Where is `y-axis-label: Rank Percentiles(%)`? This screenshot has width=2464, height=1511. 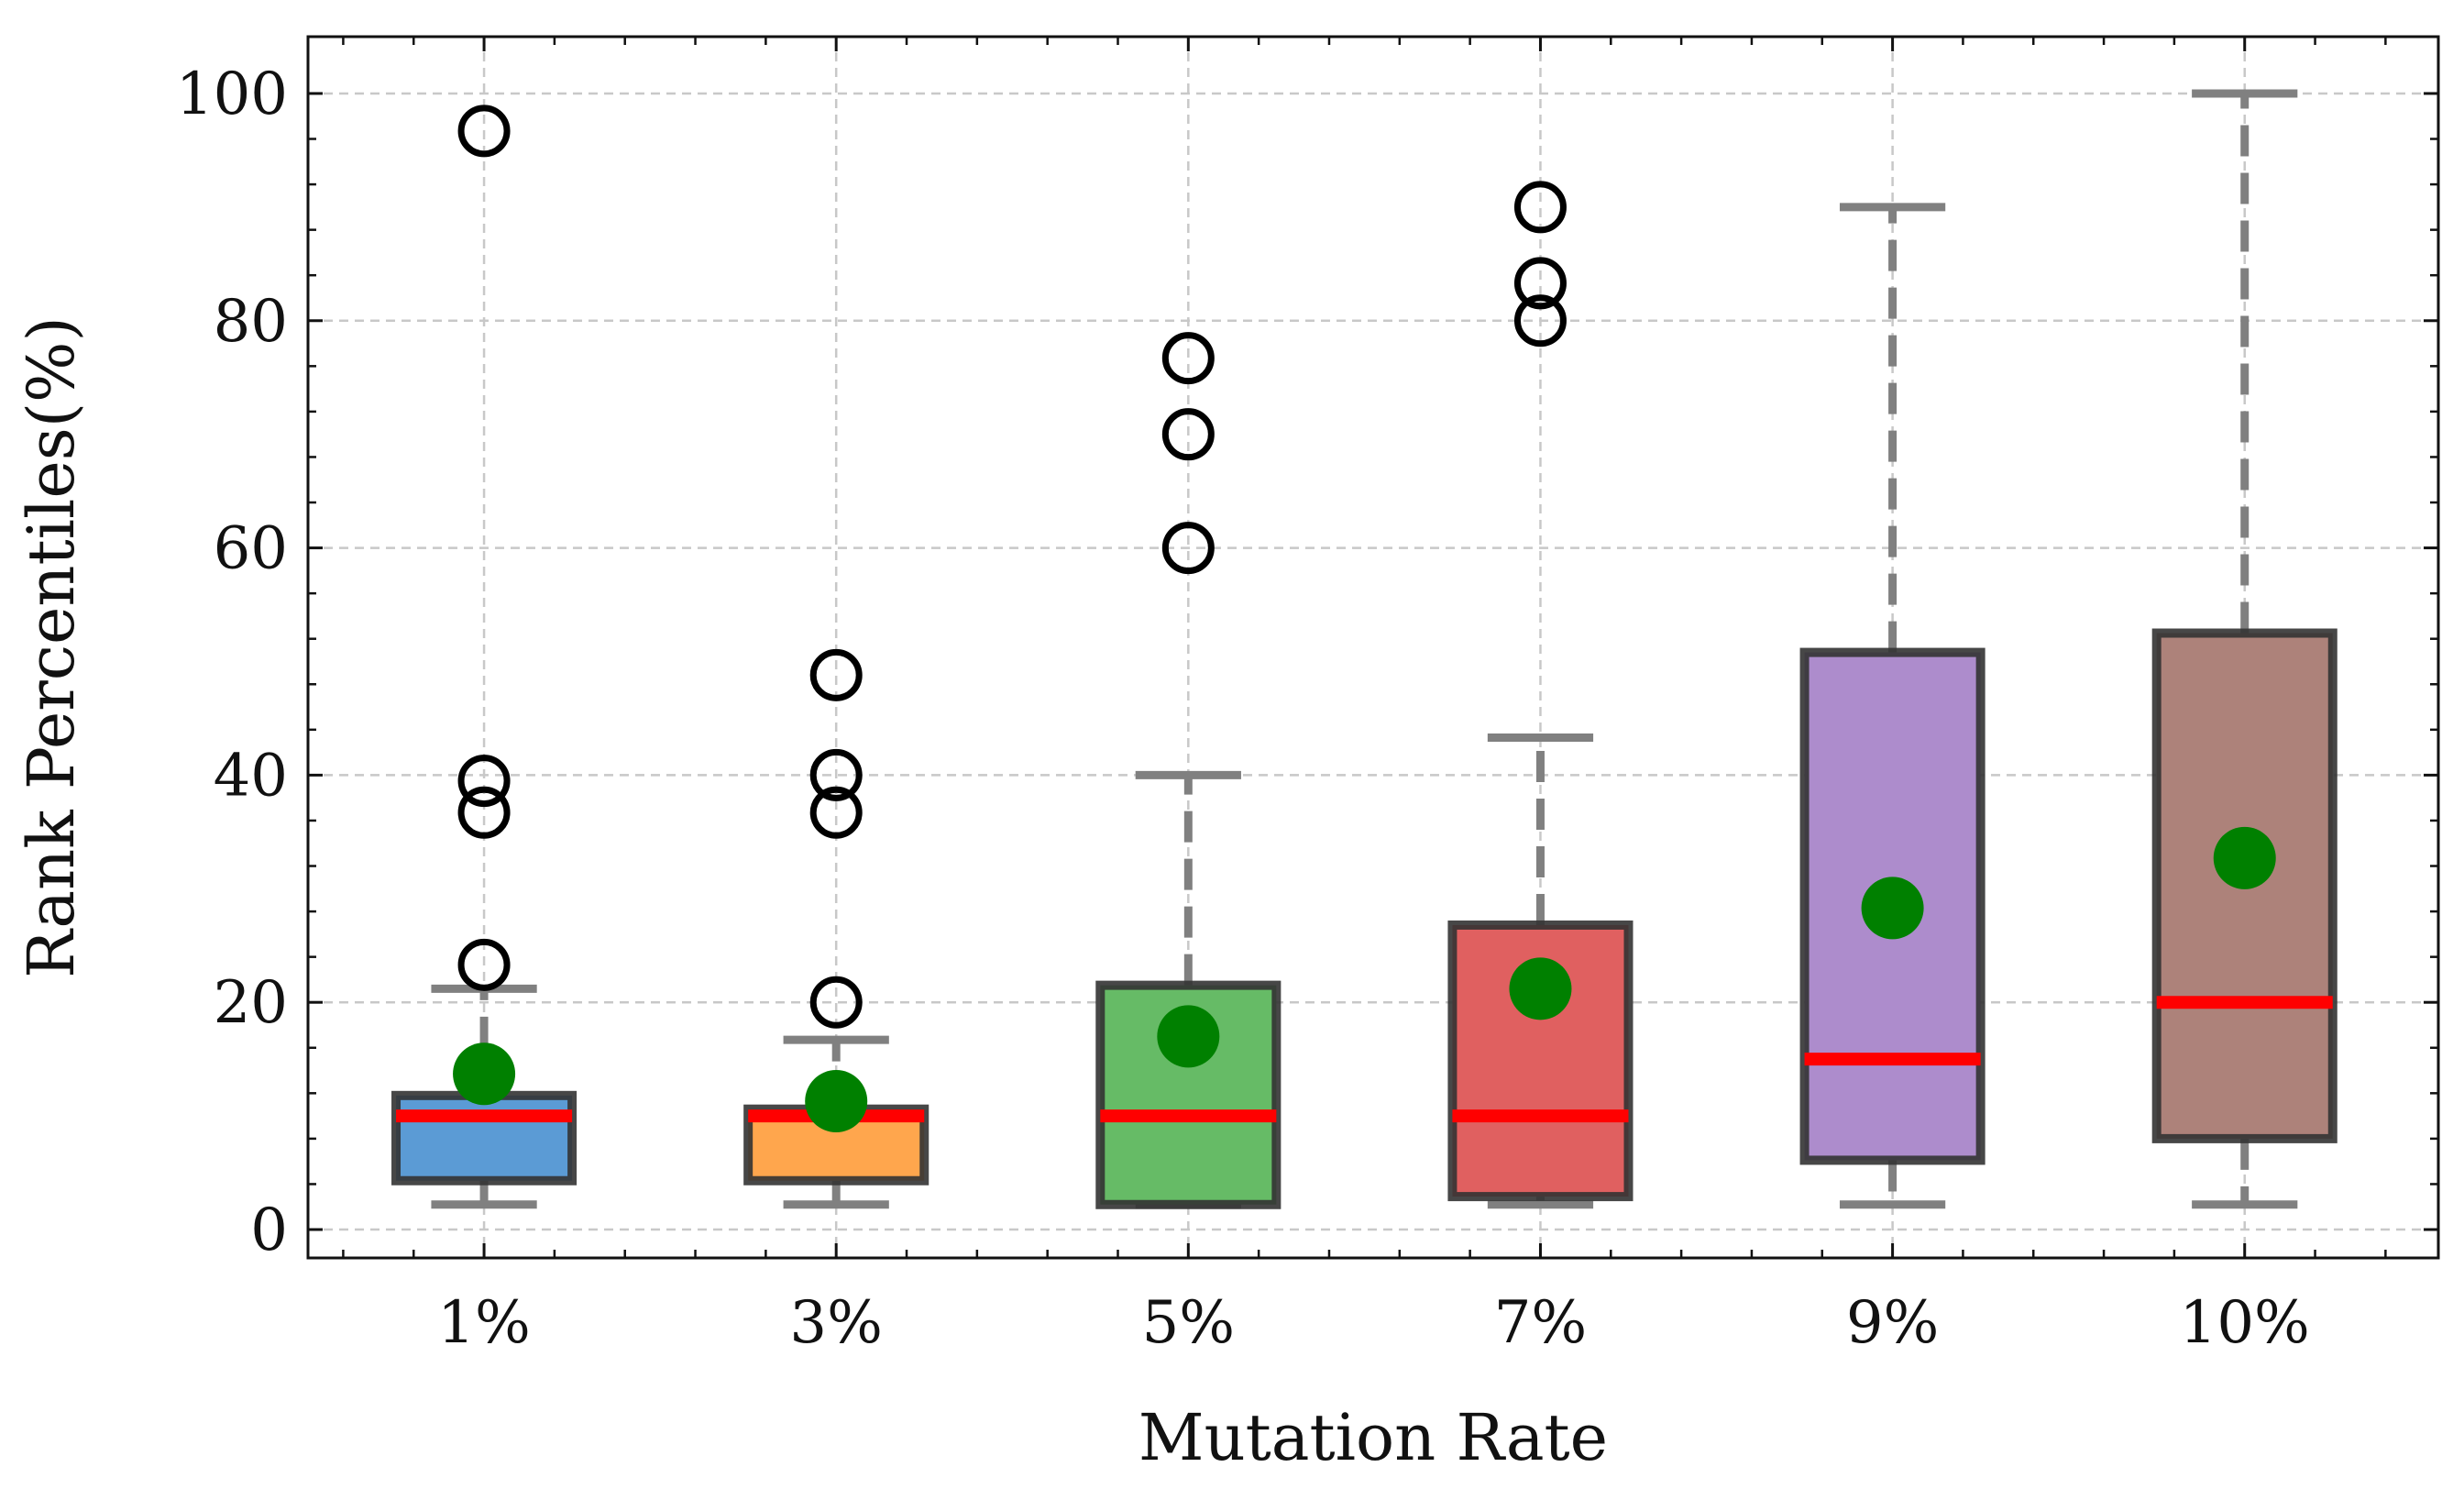 y-axis-label: Rank Percentiles(%) is located at coordinates (51, 647).